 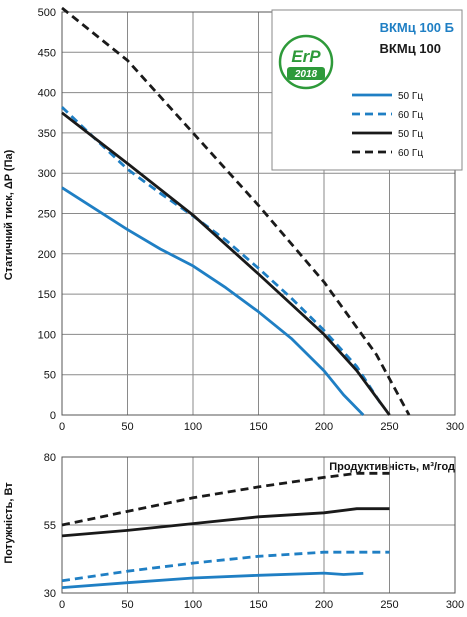 I want to click on pressure-x-tick-300: 300, so click(x=455, y=427).